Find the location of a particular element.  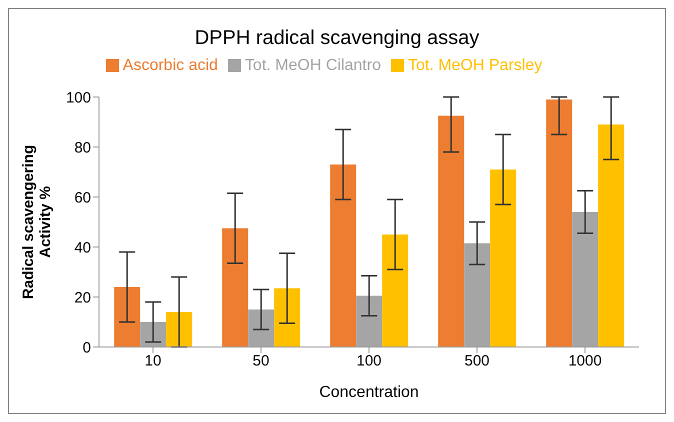

legend-label: Tot. MeOH Parsley is located at coordinates (475, 65).